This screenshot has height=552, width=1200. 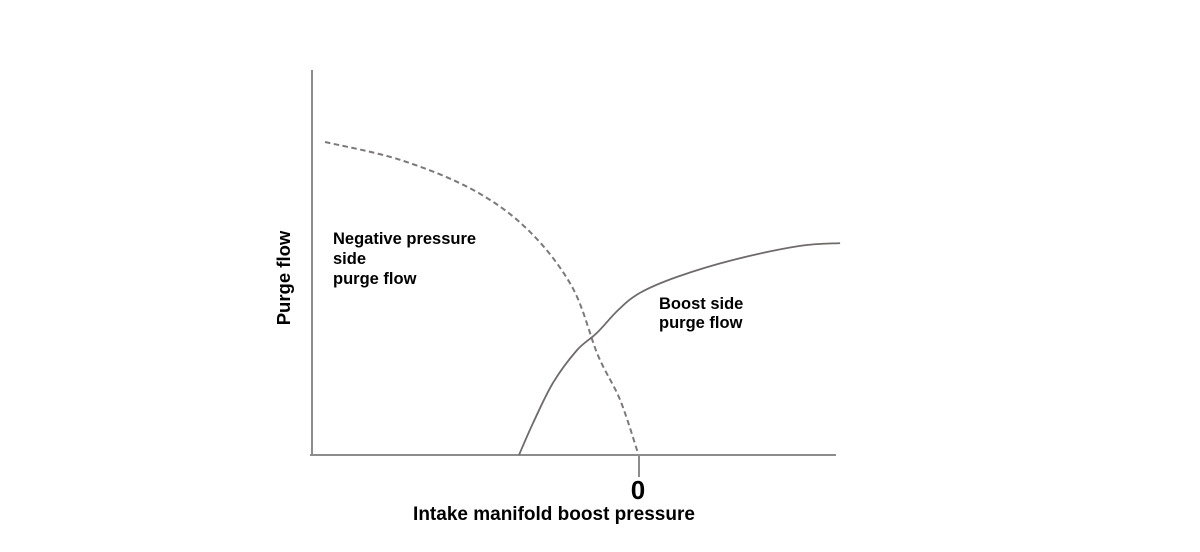 What do you see at coordinates (701, 304) in the screenshot?
I see `annotation-line: Boost side` at bounding box center [701, 304].